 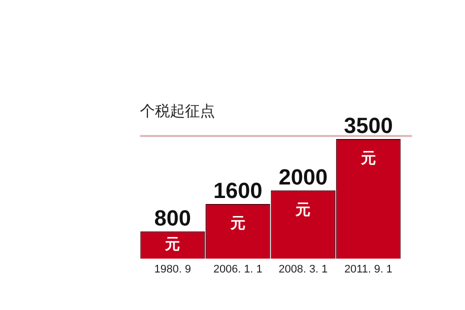 I want to click on x-tick-label: 2011. 9. 1, so click(x=368, y=269).